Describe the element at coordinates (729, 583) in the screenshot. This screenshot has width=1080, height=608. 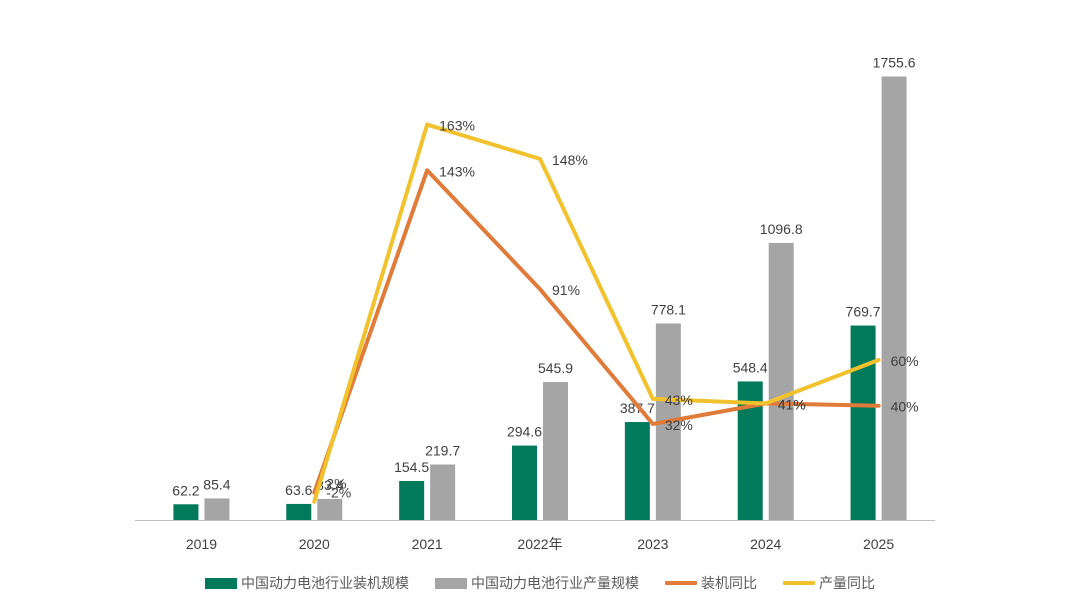
I see `legend-label-install-yoy: 装机同比` at that location.